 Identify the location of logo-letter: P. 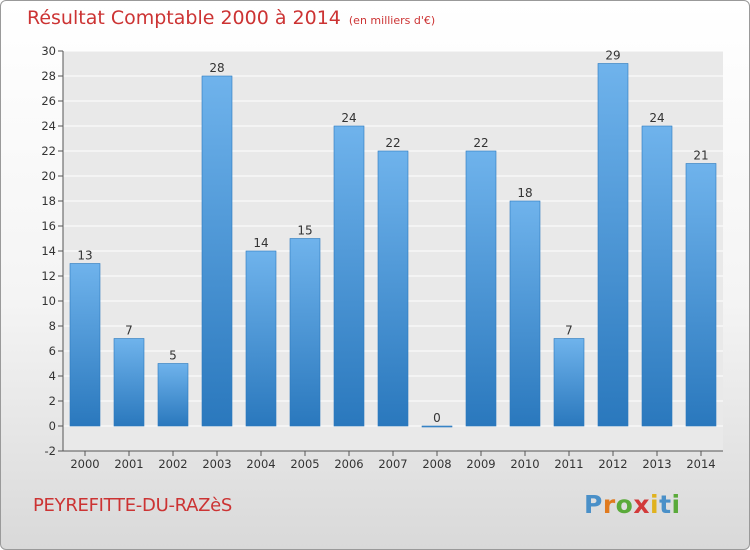
(593, 504).